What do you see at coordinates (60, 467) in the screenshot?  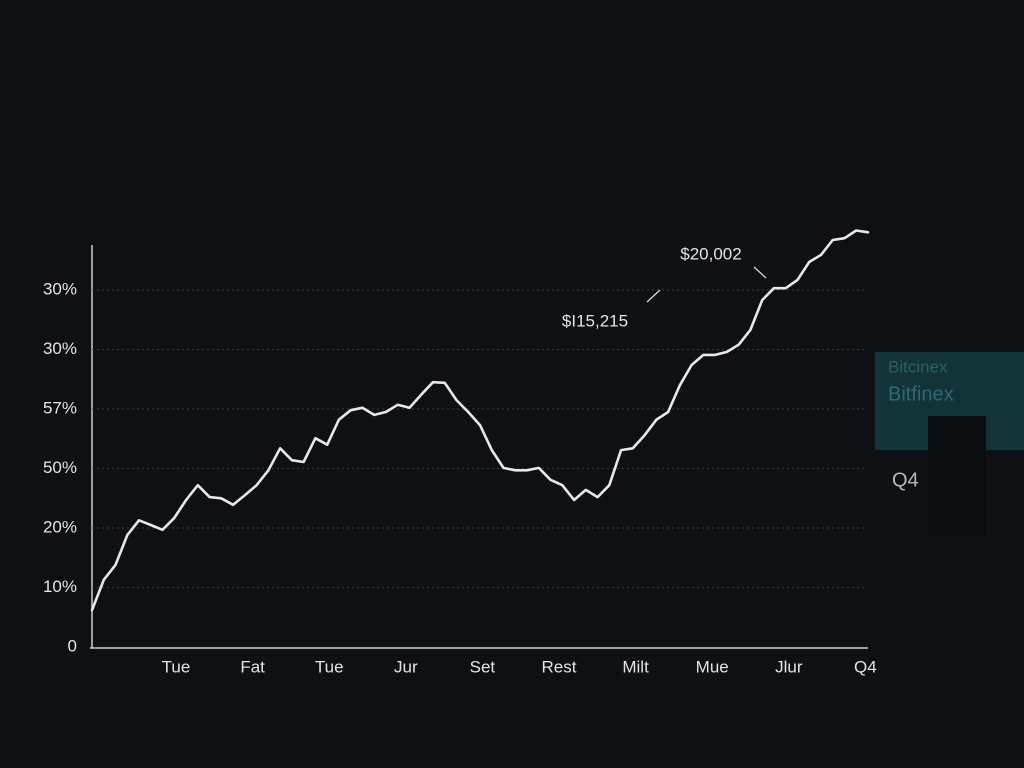 I see `y-tick-label: 50%` at bounding box center [60, 467].